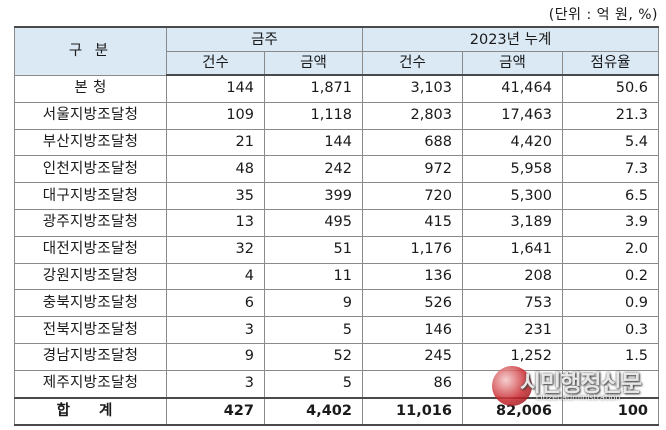 This screenshot has height=430, width=666. I want to click on office-name: 전북지방조달청, so click(90, 330).